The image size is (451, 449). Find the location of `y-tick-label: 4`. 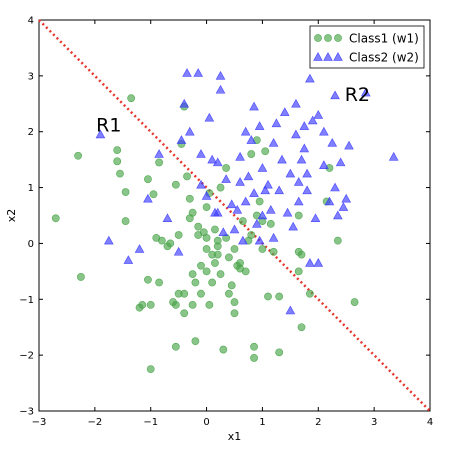

y-tick-label: 4 is located at coordinates (31, 21).